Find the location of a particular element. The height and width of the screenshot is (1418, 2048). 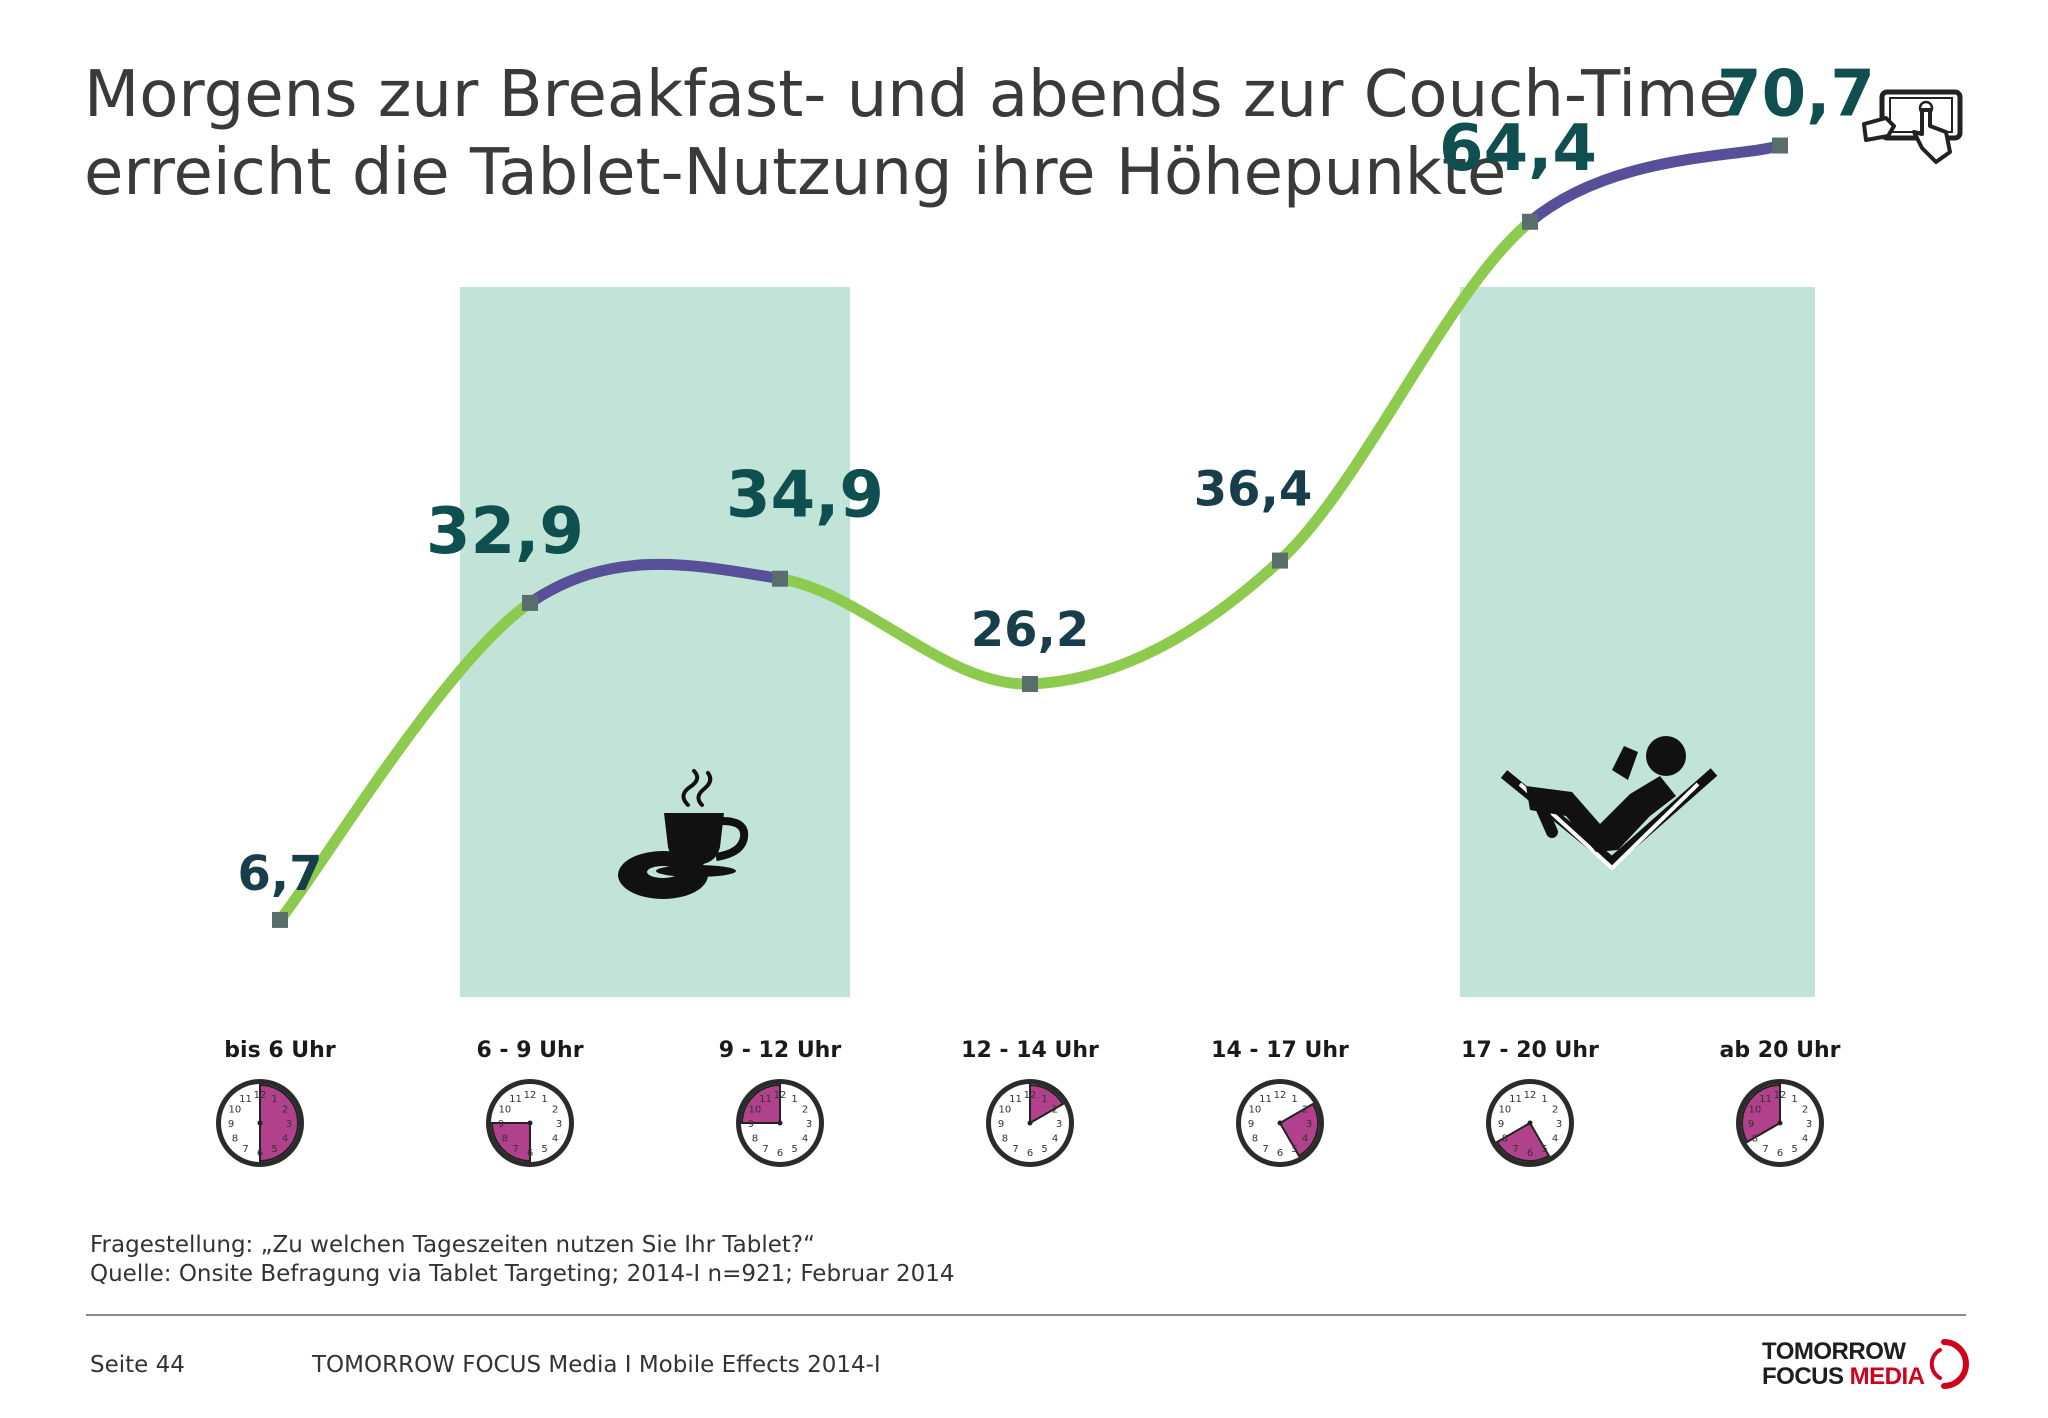

x-tick-label: 12 - 14 Uhr is located at coordinates (1030, 1050).